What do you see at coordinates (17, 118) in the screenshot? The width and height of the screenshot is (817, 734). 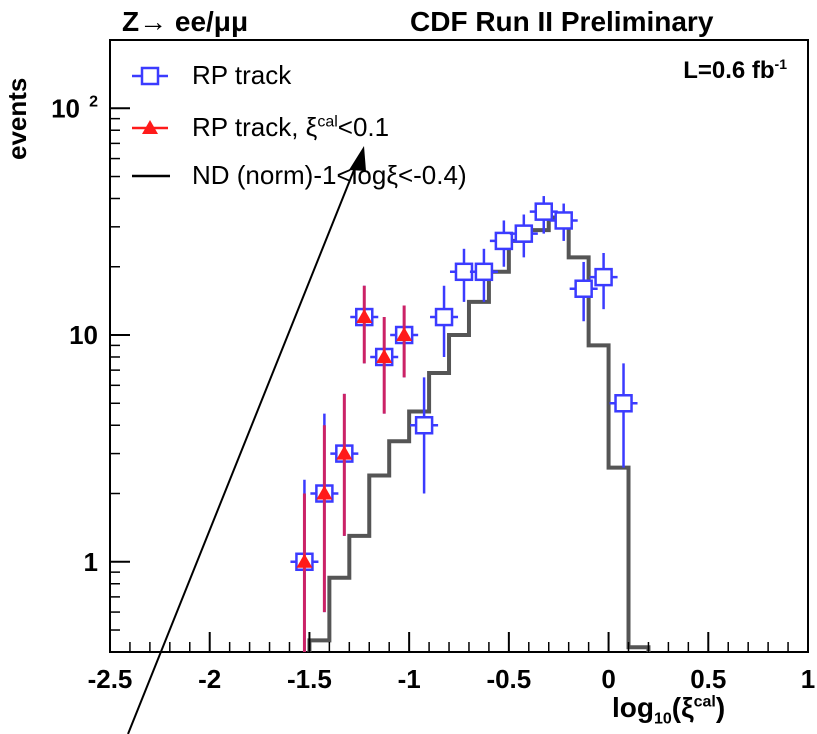 I see `y-axis-label: events` at bounding box center [17, 118].